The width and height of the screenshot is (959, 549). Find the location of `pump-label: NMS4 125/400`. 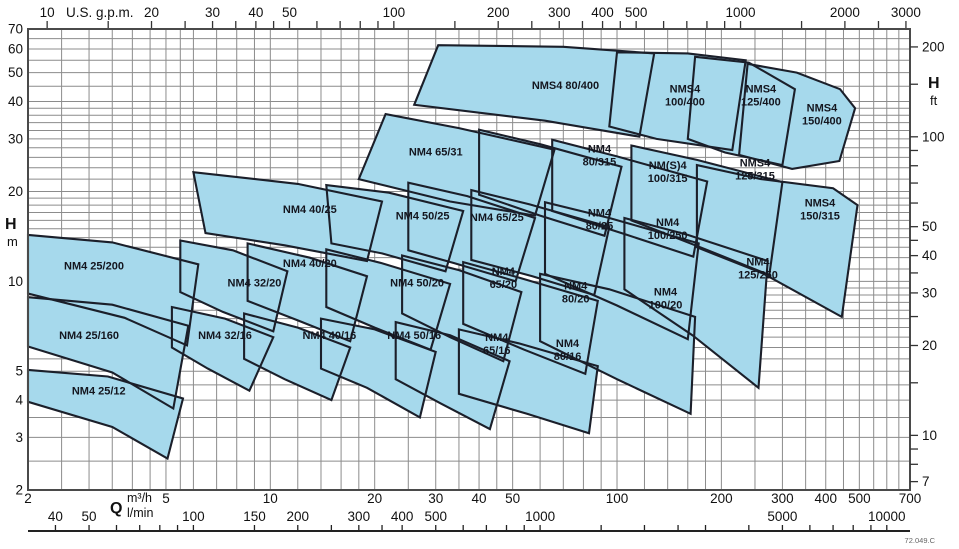

pump-label: NMS4 125/400 is located at coordinates (761, 96).